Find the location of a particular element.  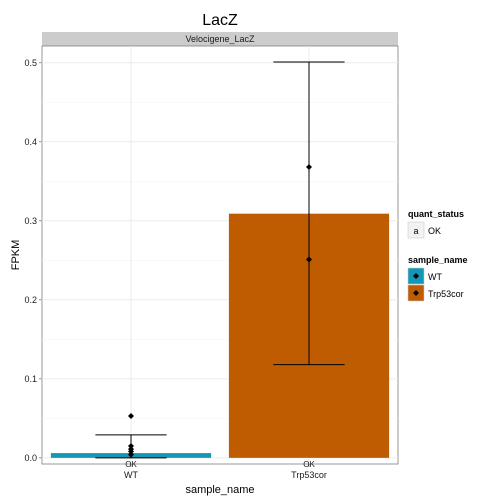

x-axis-title: sample_name is located at coordinates (219, 490).